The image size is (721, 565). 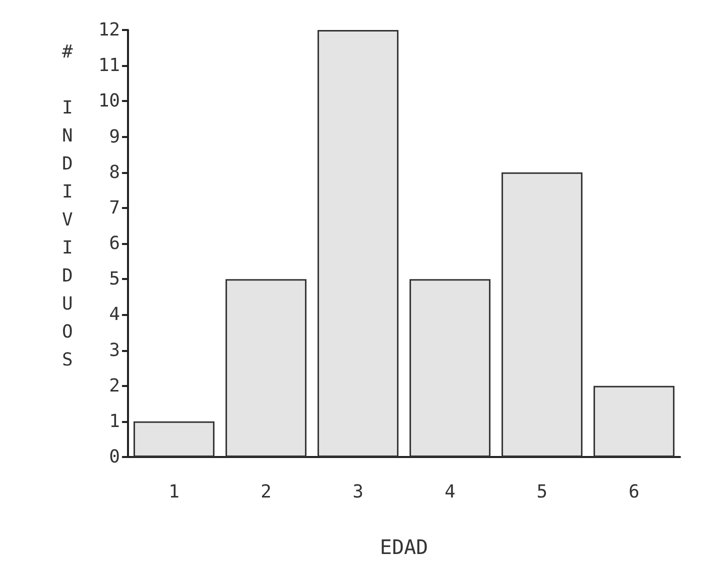 I want to click on x-tick-label: 2, so click(x=266, y=492).